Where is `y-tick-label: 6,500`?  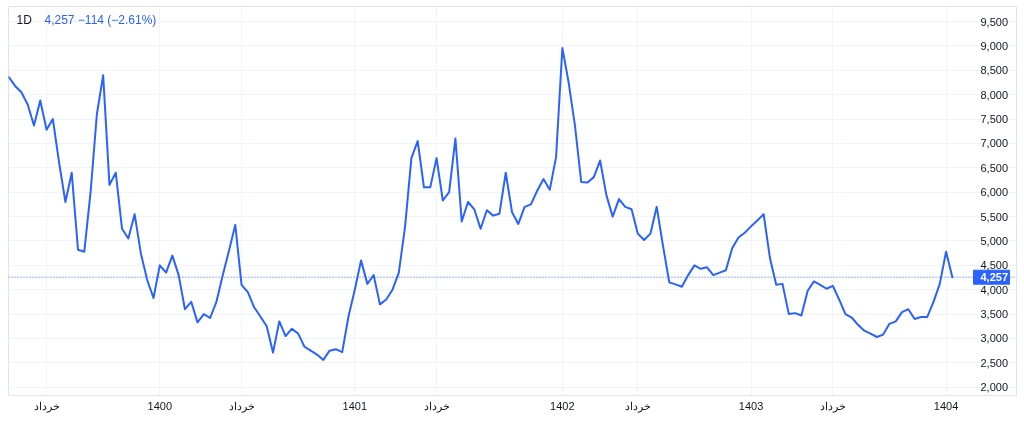
y-tick-label: 6,500 is located at coordinates (994, 167).